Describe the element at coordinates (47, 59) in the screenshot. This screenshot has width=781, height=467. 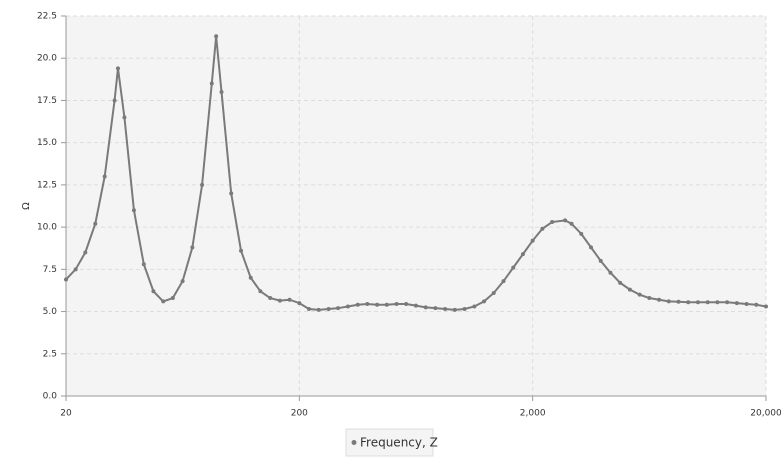
I see `y-tick-label: 20.0` at that location.